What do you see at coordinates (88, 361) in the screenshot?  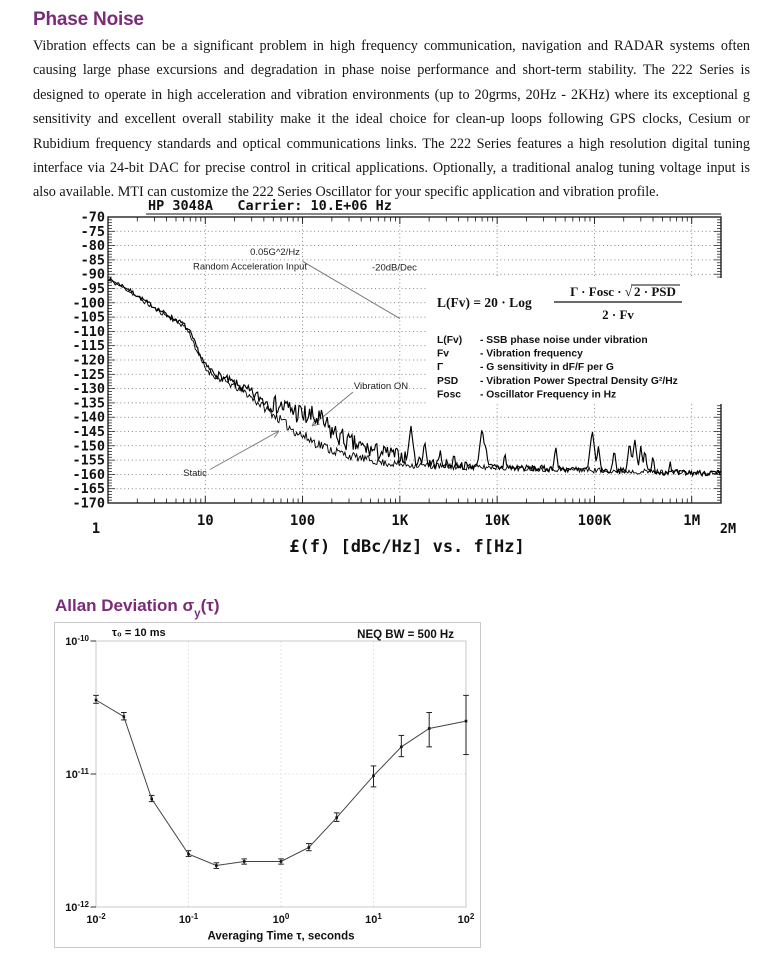 I see `svg-text: -120` at bounding box center [88, 361].